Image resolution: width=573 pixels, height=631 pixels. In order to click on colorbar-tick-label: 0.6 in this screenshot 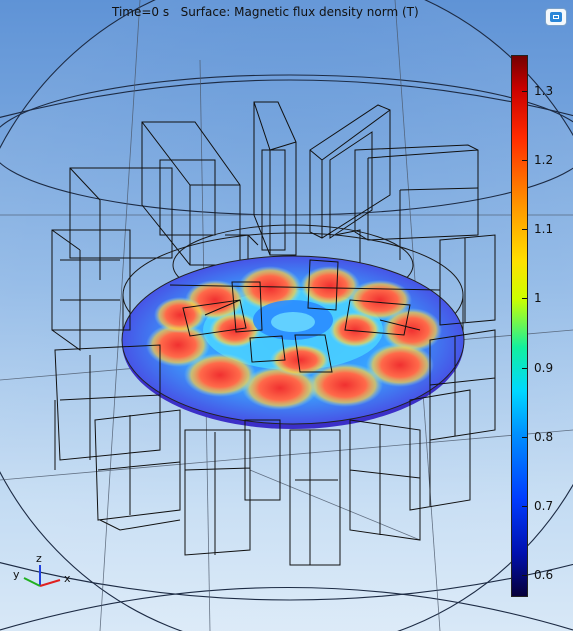, I will do `click(544, 575)`.